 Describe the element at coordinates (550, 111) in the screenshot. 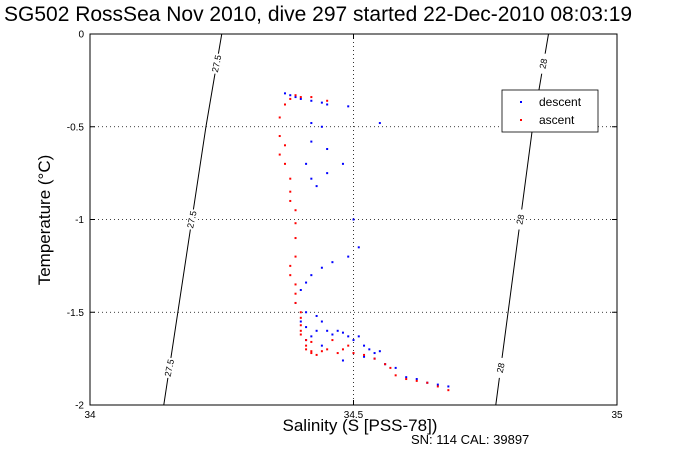

I see `legend-box` at that location.